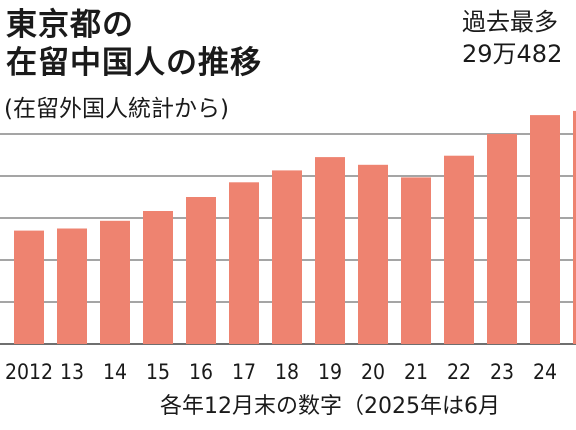  I want to click on title-line-2: 在留中国人の推移, so click(134, 63).